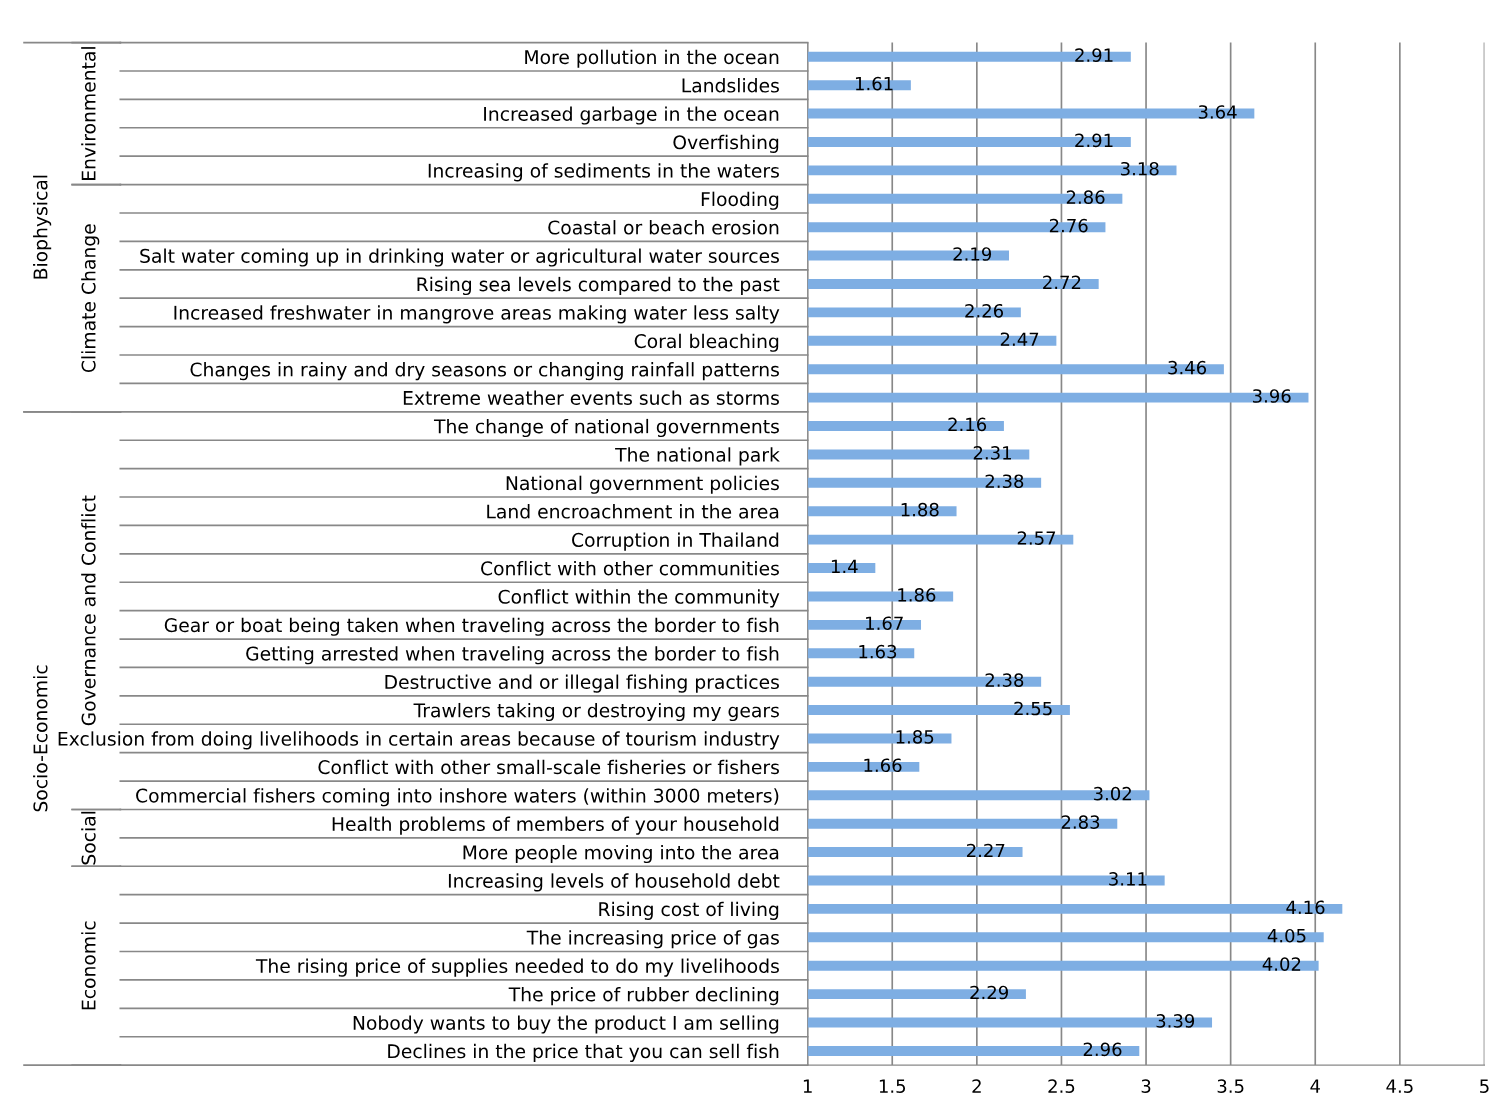  I want to click on y-tick-label: The increasing price of gas, so click(652, 939).